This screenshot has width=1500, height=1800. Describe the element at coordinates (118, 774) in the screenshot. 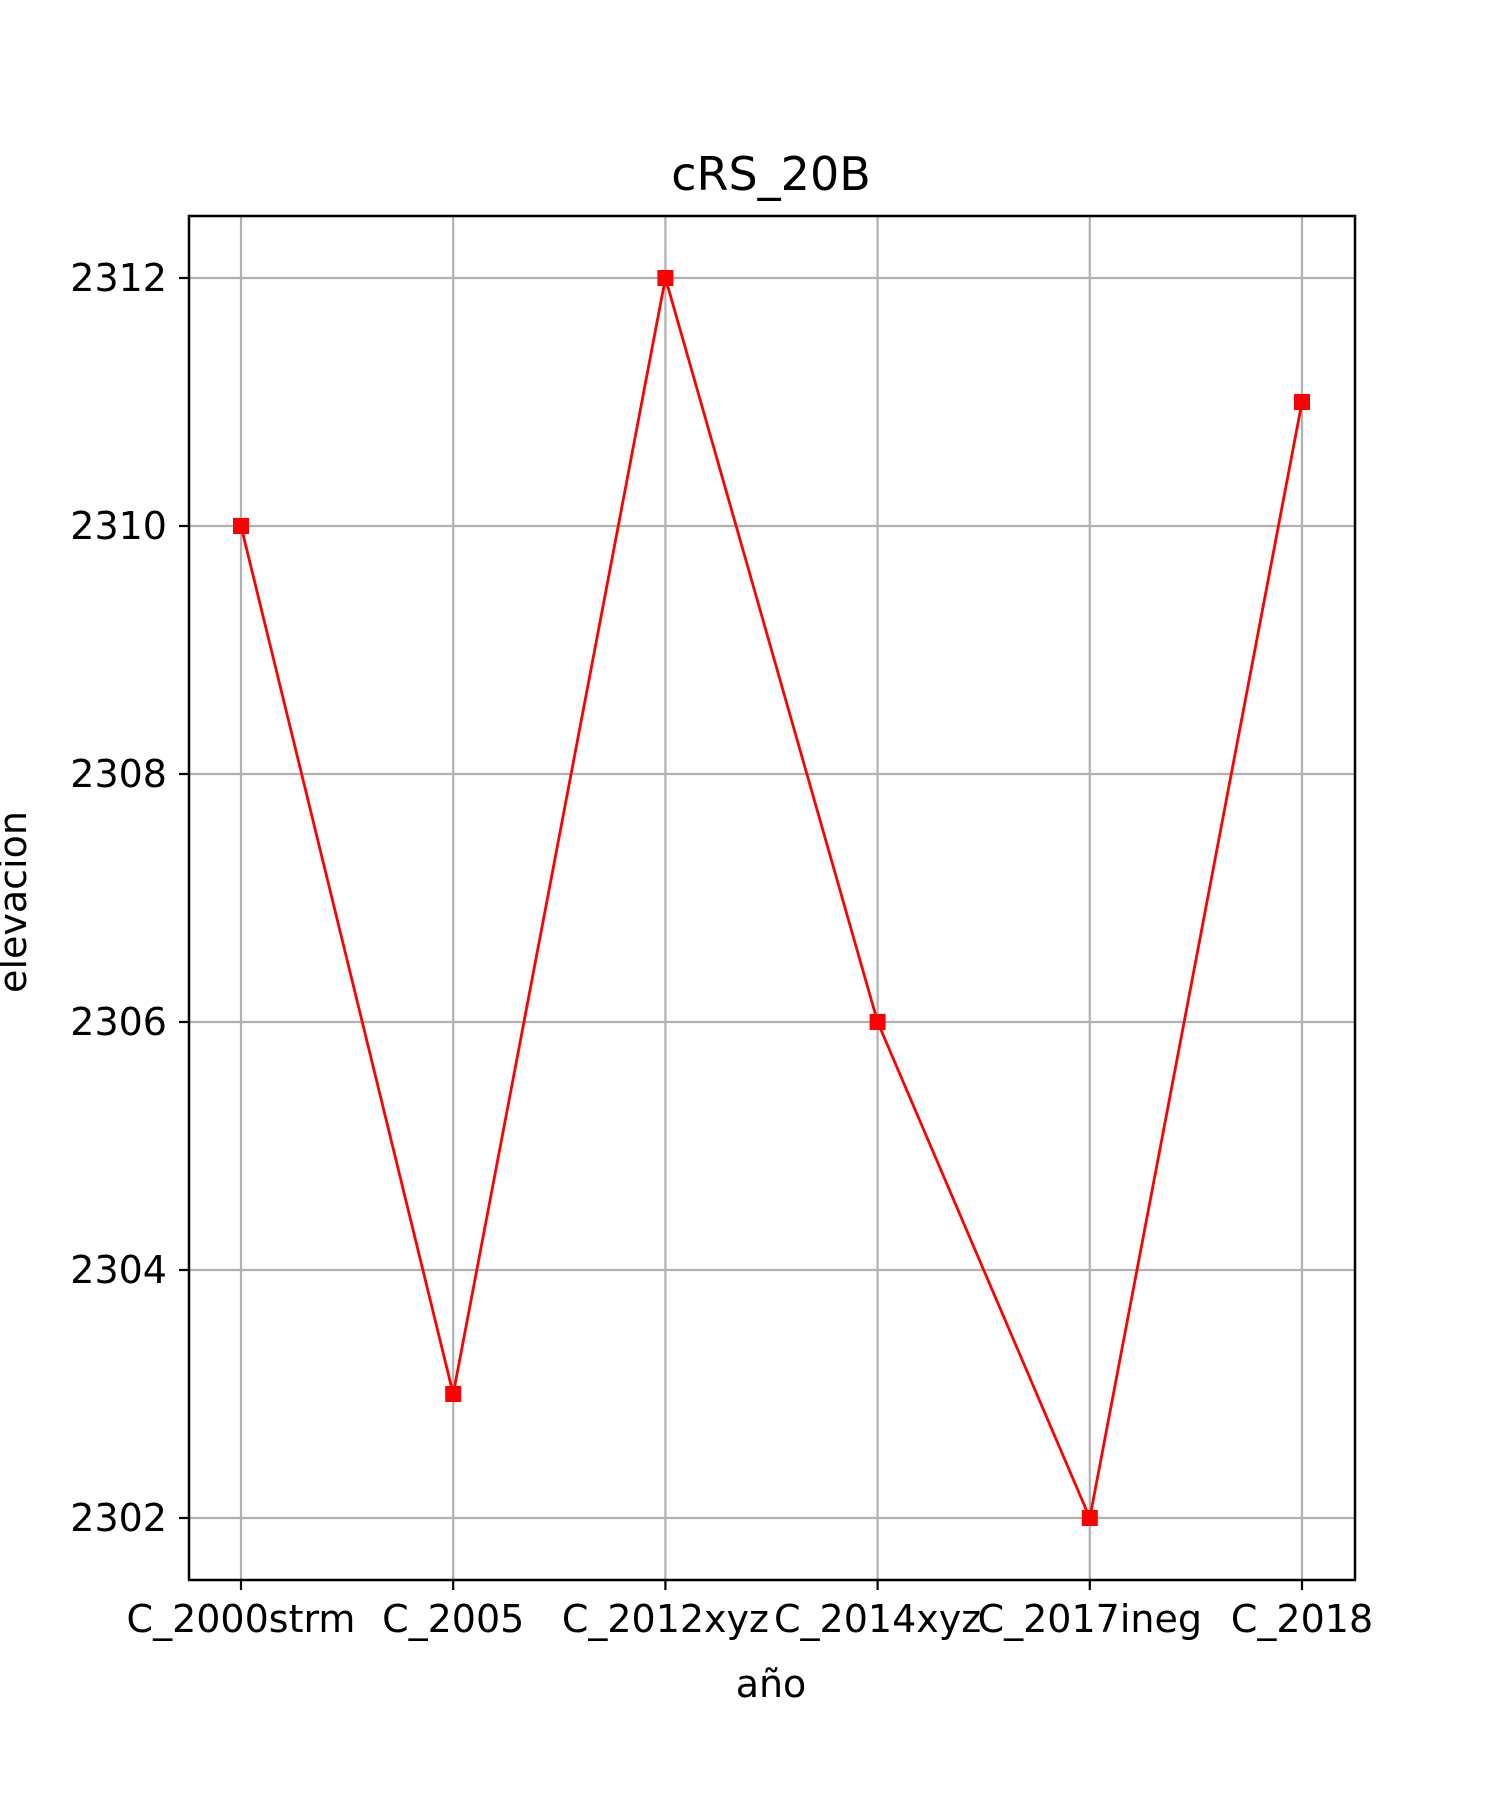

I see `y-tick-label: 2308` at that location.